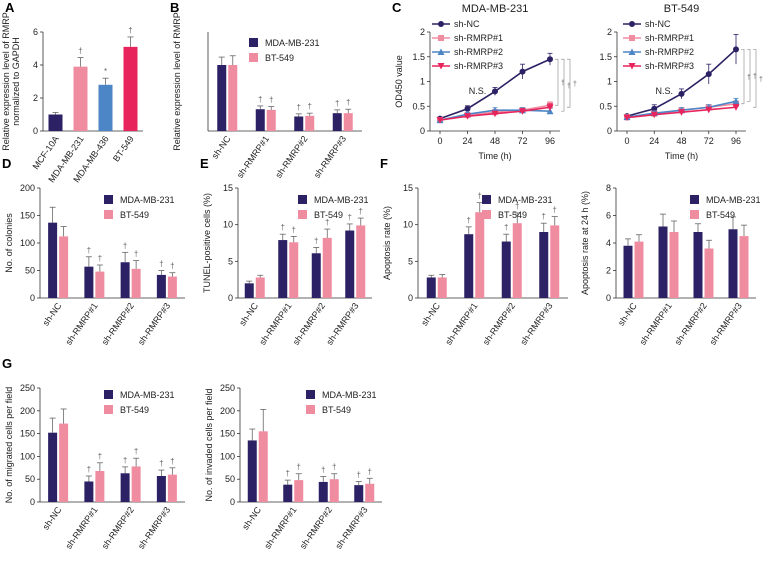  I want to click on chart-title: MDA-MB-231, so click(495, 9).